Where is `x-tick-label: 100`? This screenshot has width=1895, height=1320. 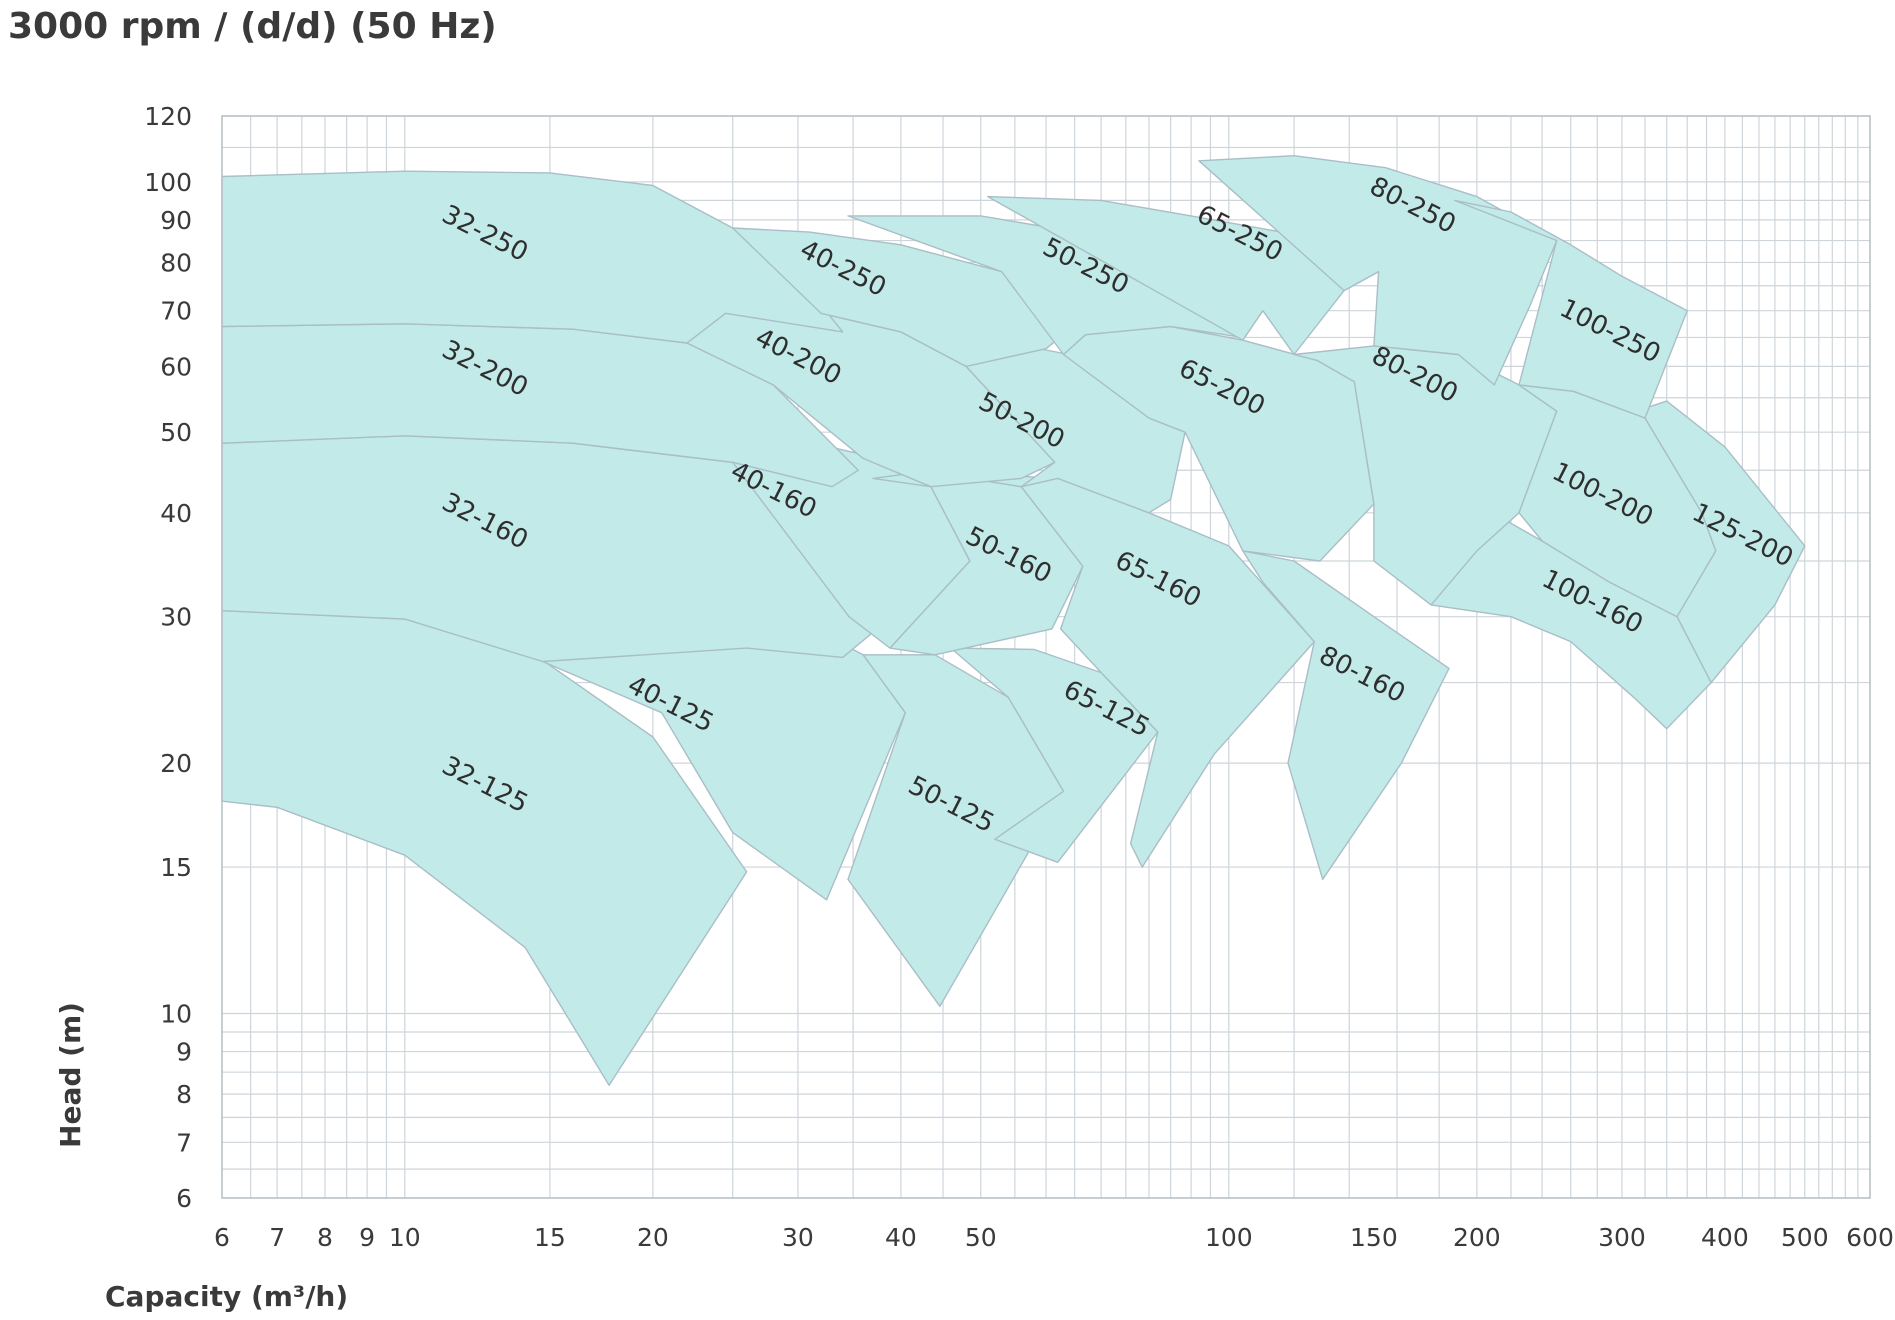
x-tick-label: 100 is located at coordinates (1229, 1237).